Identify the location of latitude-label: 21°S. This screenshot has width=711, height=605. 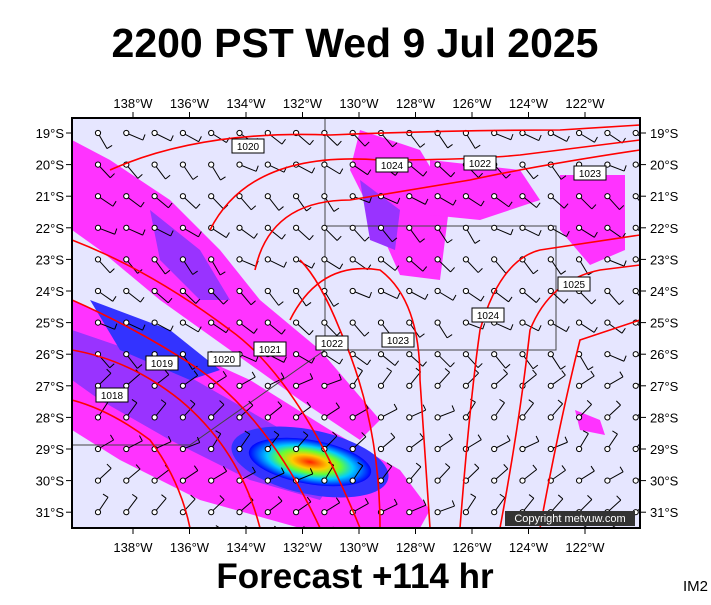
(50, 196).